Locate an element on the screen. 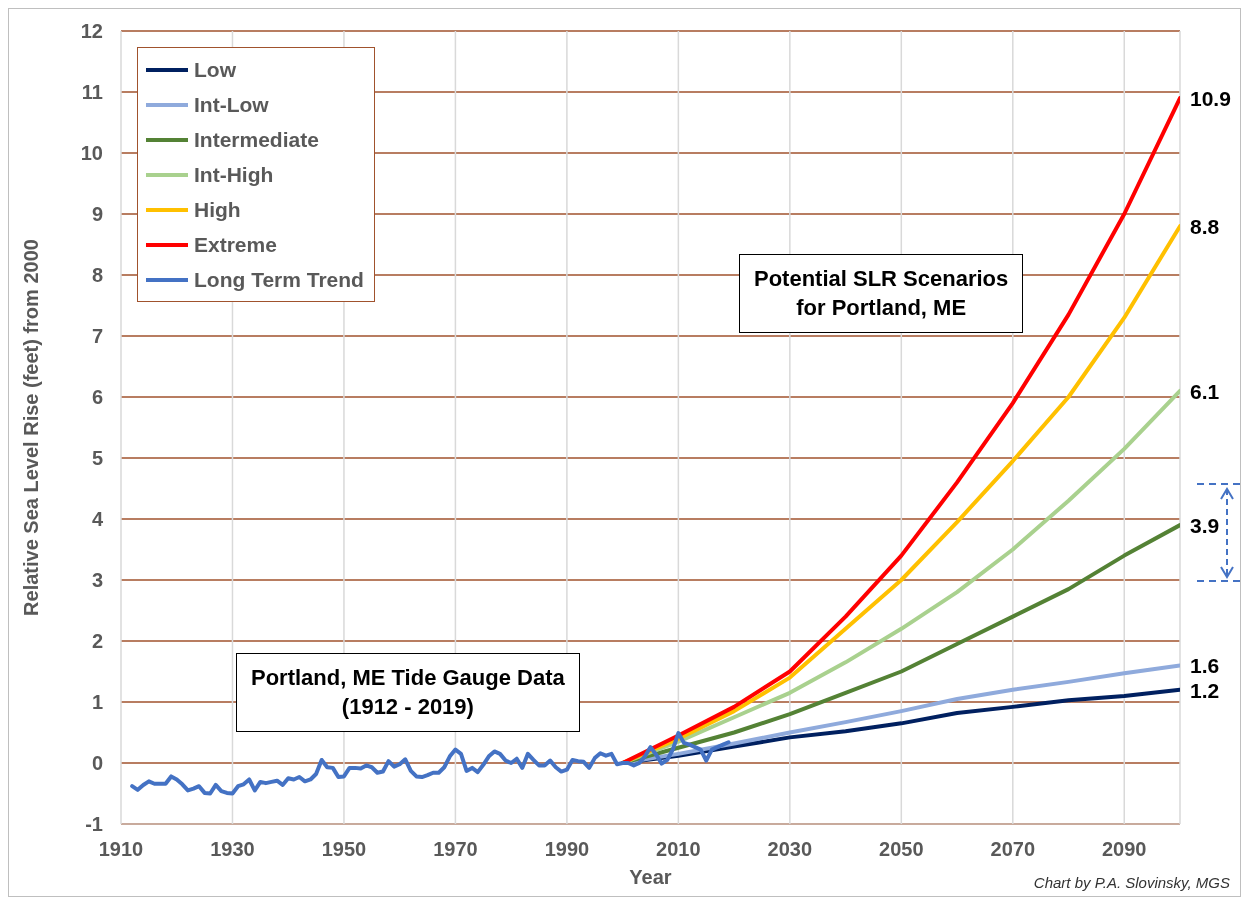 The image size is (1249, 905). text: Chart by P.A. Slovinsky, MGS is located at coordinates (1131, 882).